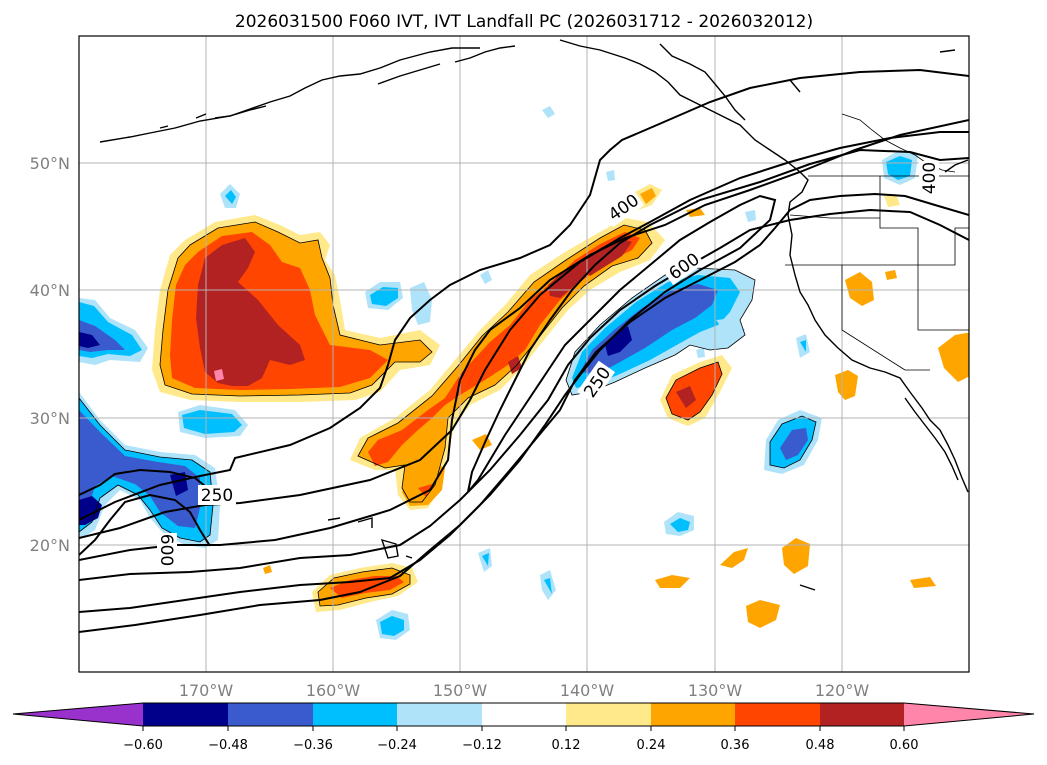  I want to click on lat-label-20n: 20°N, so click(50, 545).